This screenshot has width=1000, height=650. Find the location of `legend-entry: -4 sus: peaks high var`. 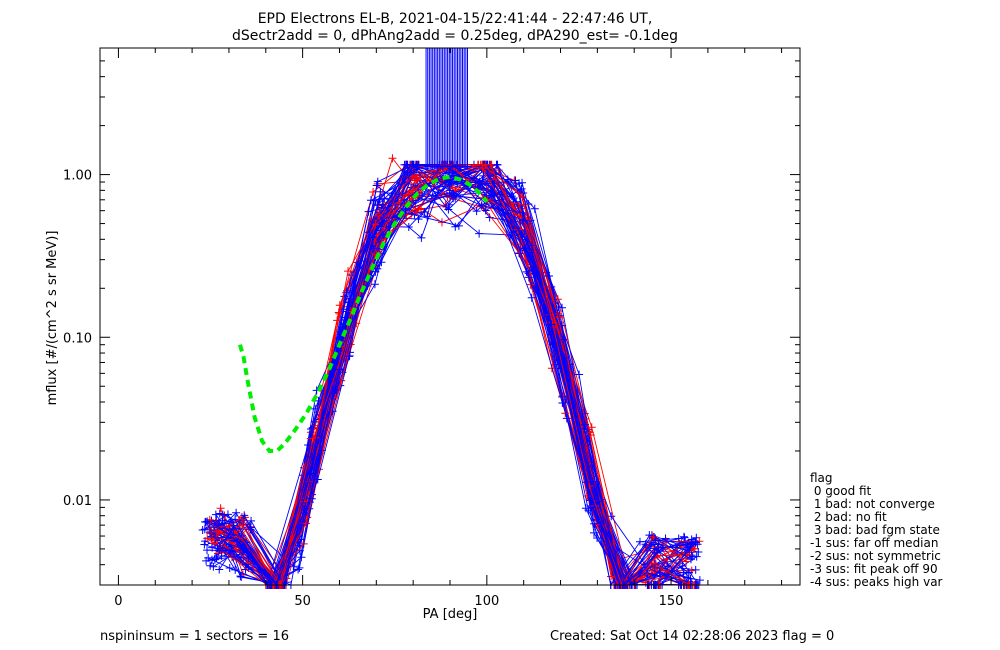

legend-entry: -4 sus: peaks high var is located at coordinates (876, 582).